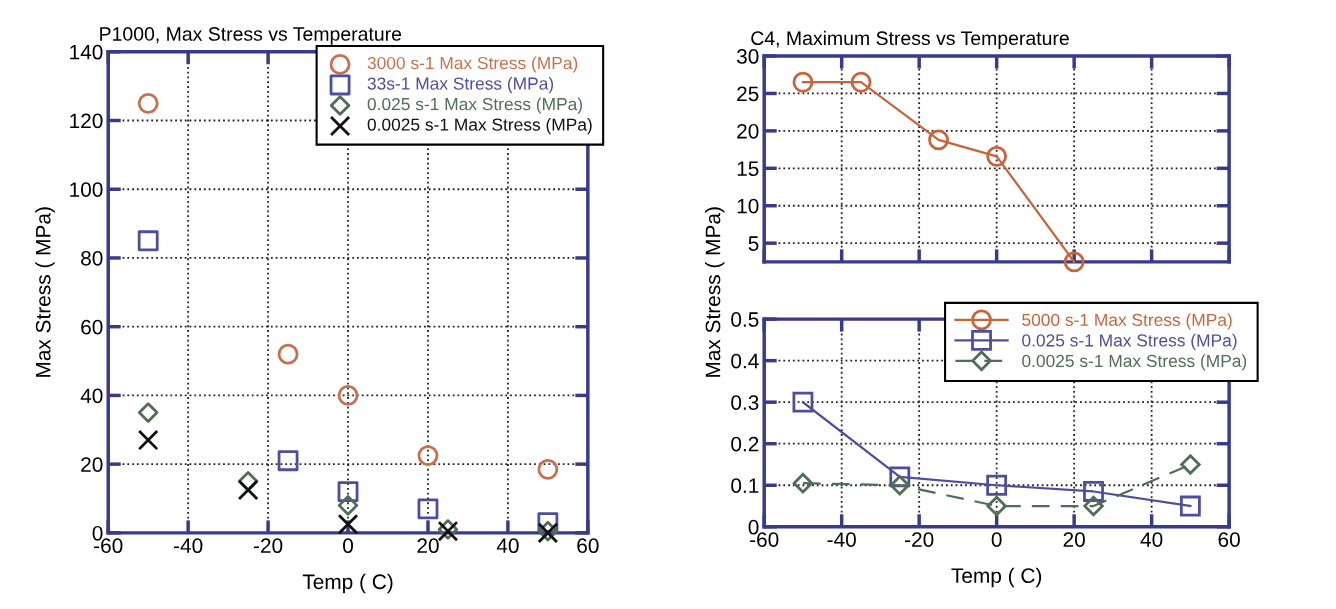  I want to click on chart-title: P1000, Max Stress vs Temperature, so click(251, 36).